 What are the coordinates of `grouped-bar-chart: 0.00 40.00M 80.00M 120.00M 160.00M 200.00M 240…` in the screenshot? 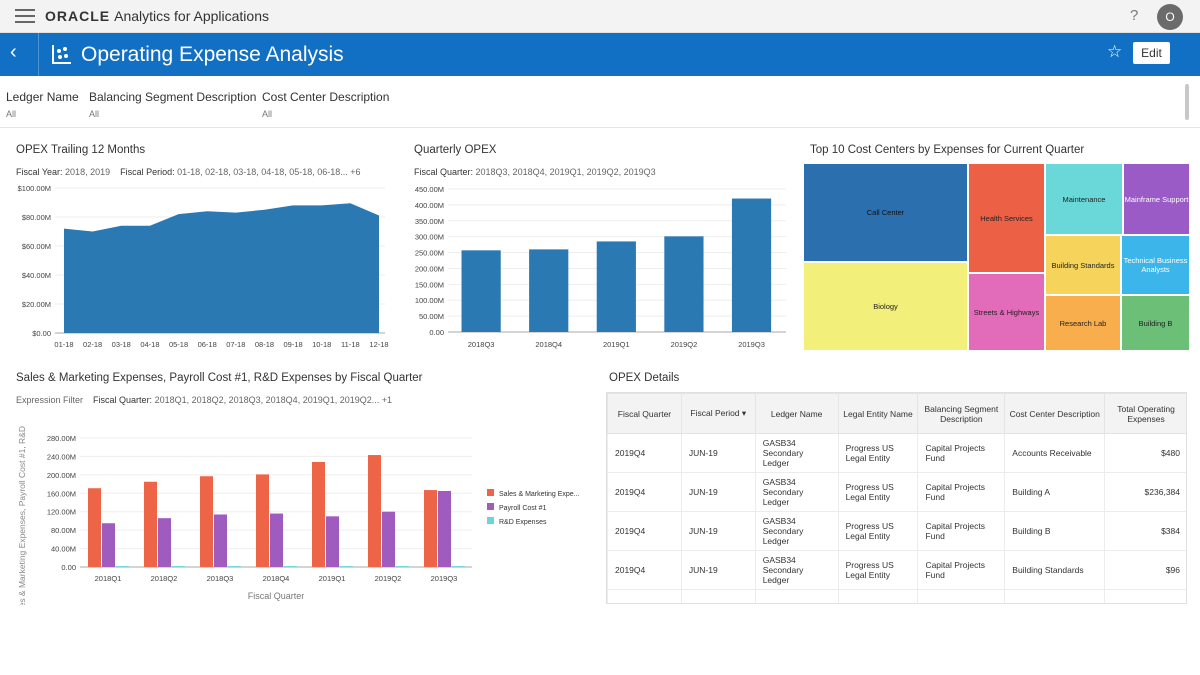 It's located at (300, 515).